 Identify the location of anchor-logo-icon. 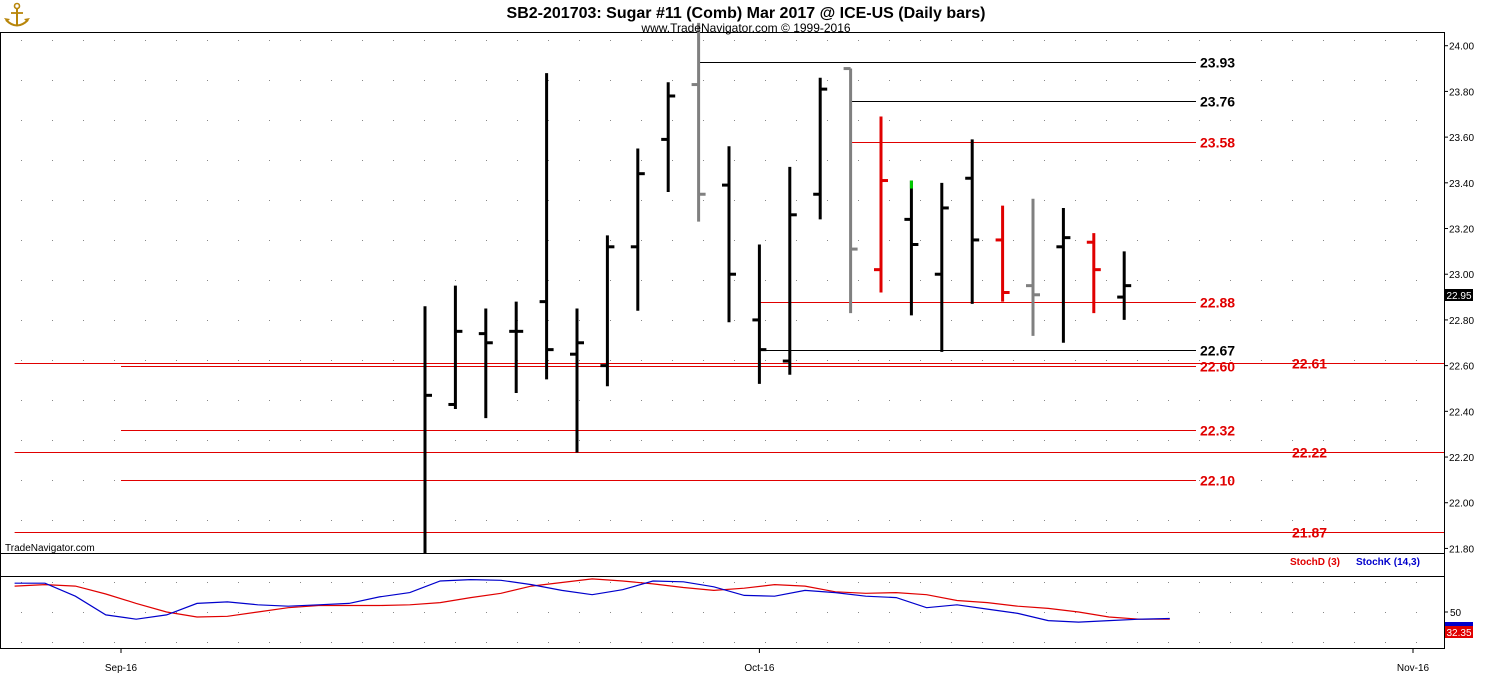
(17, 14).